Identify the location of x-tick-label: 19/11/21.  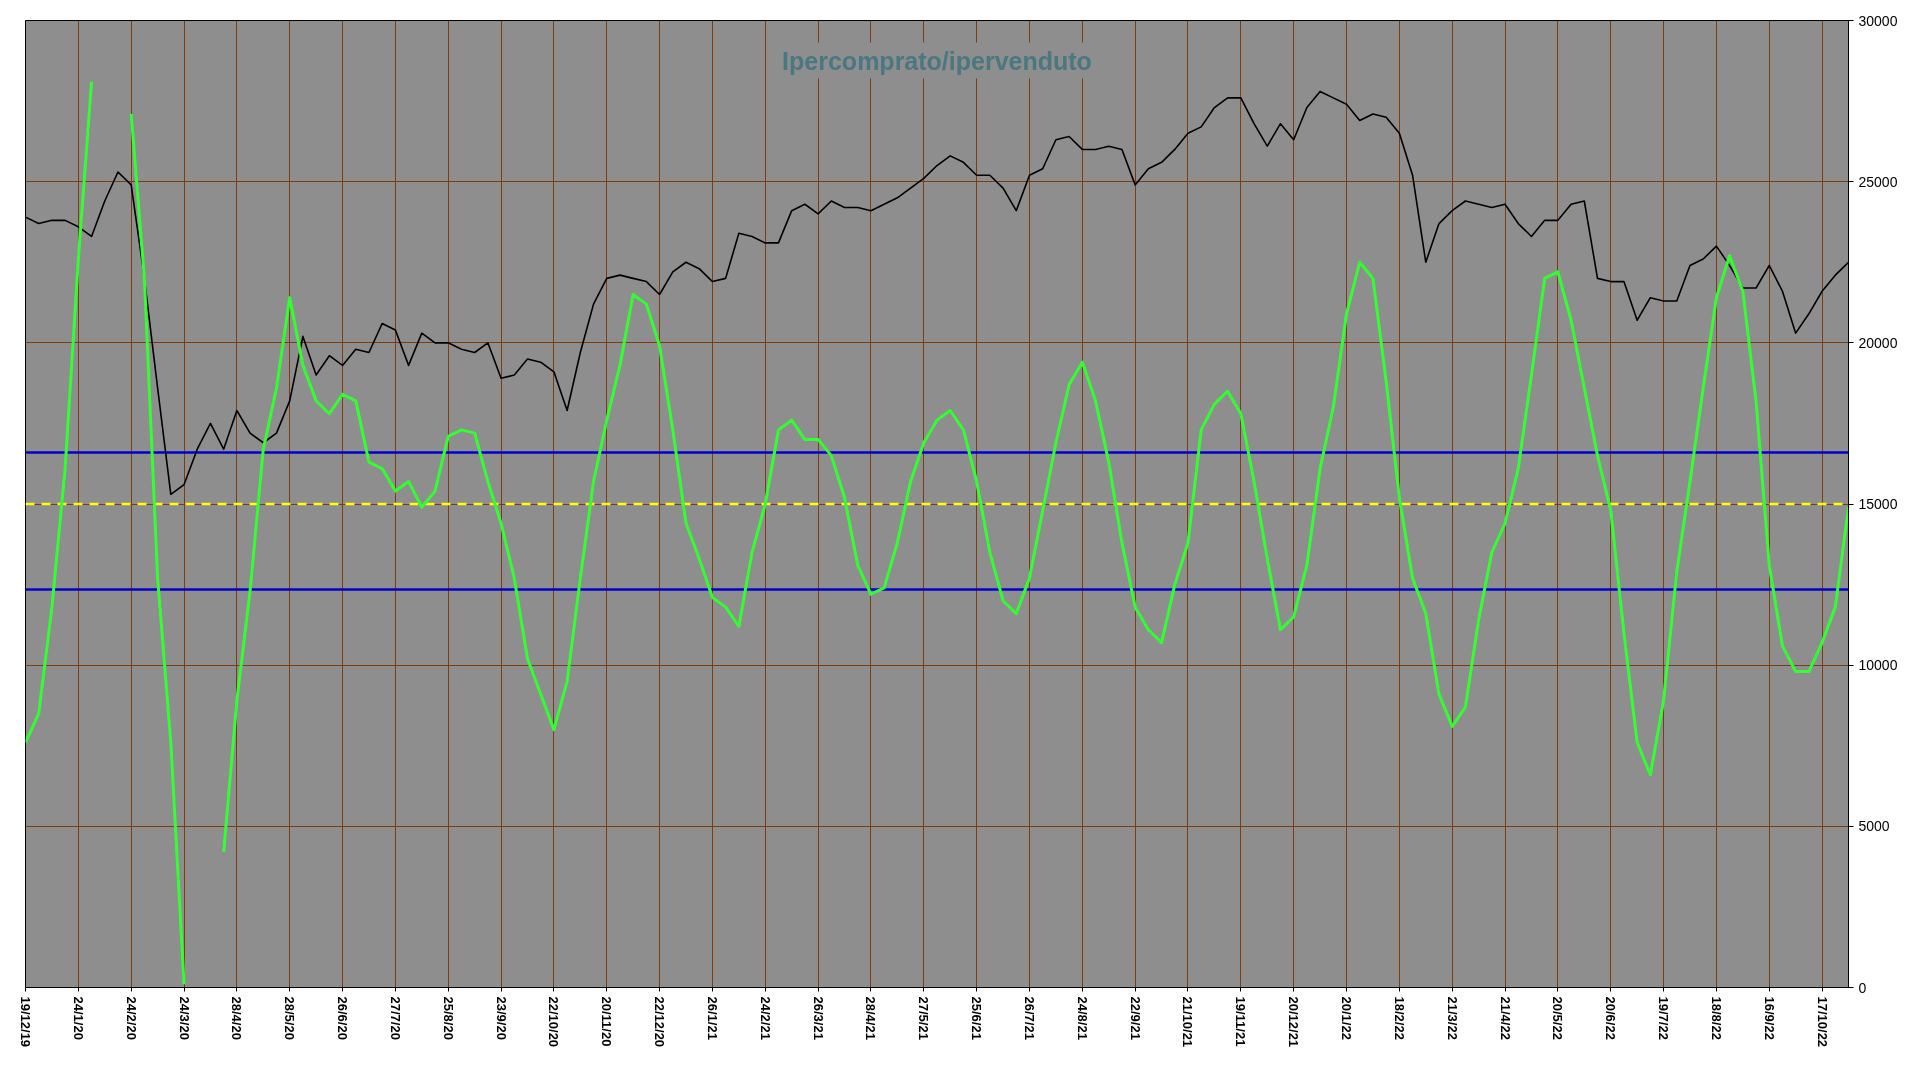
(1241, 1021).